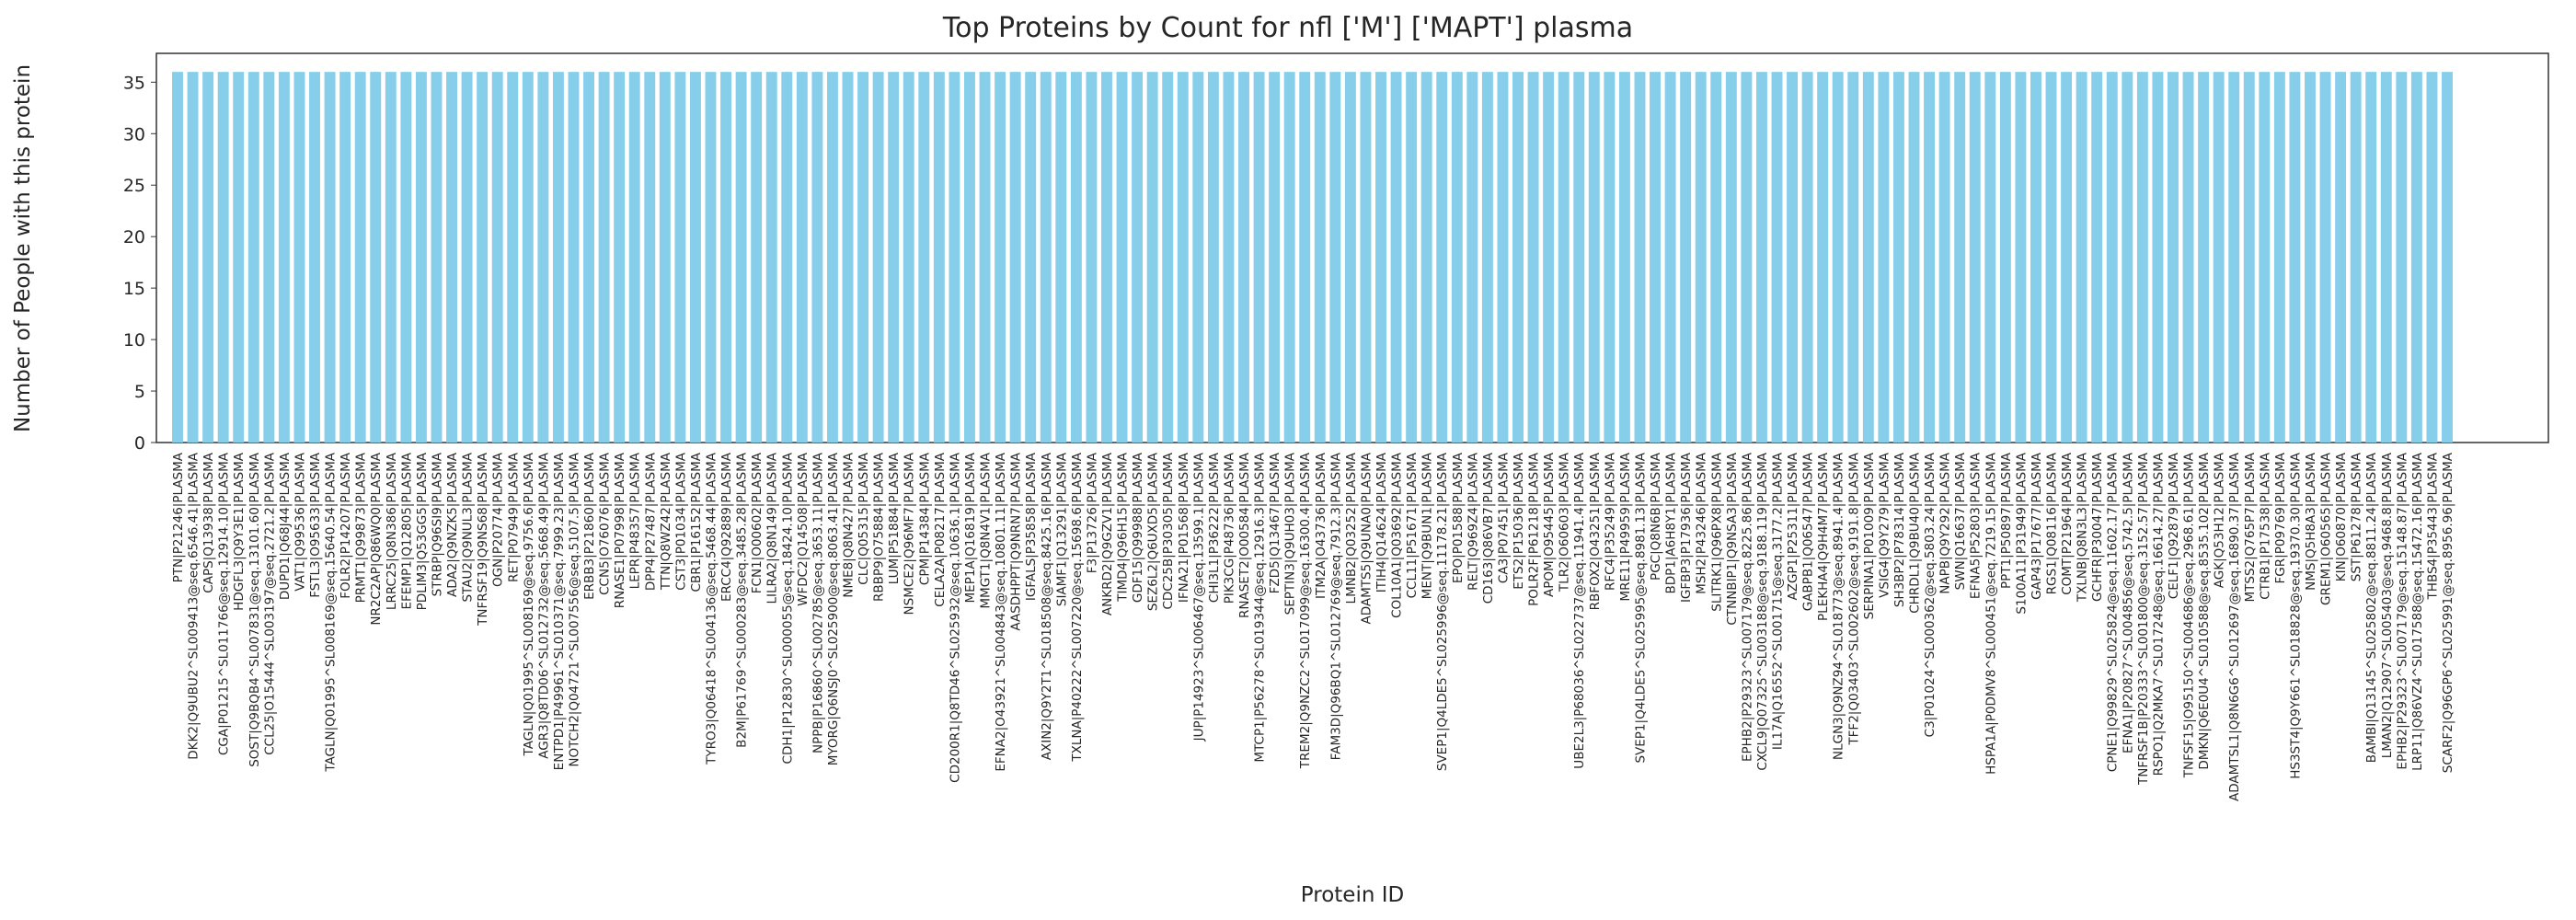 The height and width of the screenshot is (920, 2576). What do you see at coordinates (1869, 535) in the screenshot?
I see `x-tick-label: SERPINA1|P01009|PLASMA` at bounding box center [1869, 535].